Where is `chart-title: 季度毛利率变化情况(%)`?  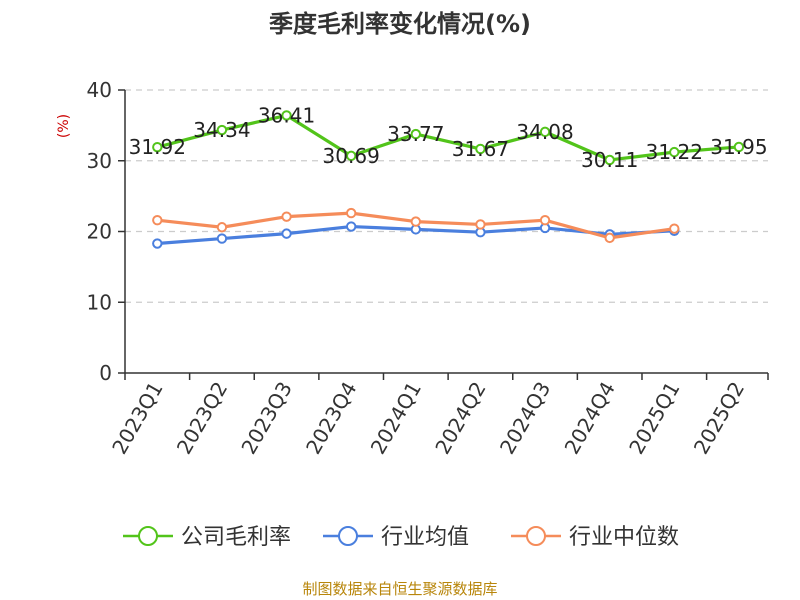 chart-title: 季度毛利率变化情况(%) is located at coordinates (400, 24).